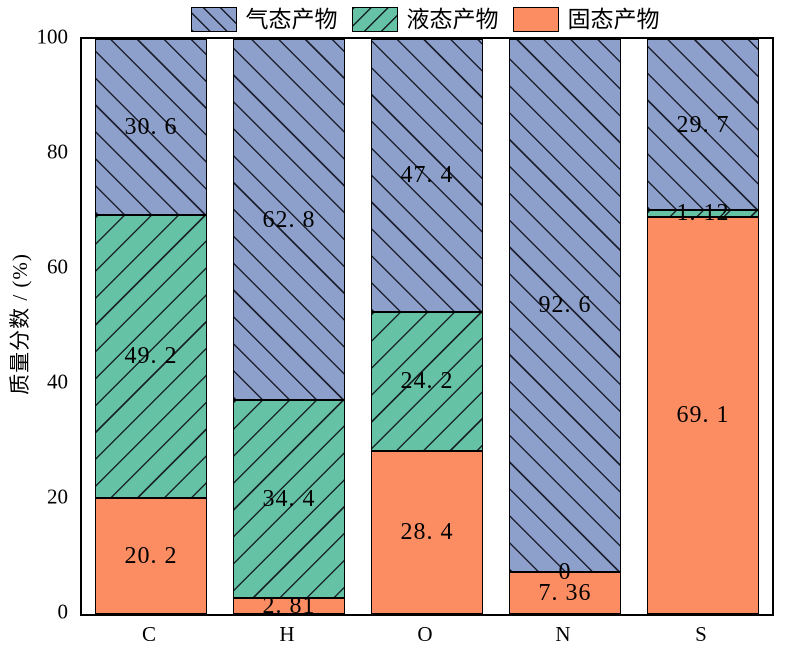 The width and height of the screenshot is (800, 660). I want to click on chart-legend: 气态产物 液态产物 固态产物, so click(425, 19).